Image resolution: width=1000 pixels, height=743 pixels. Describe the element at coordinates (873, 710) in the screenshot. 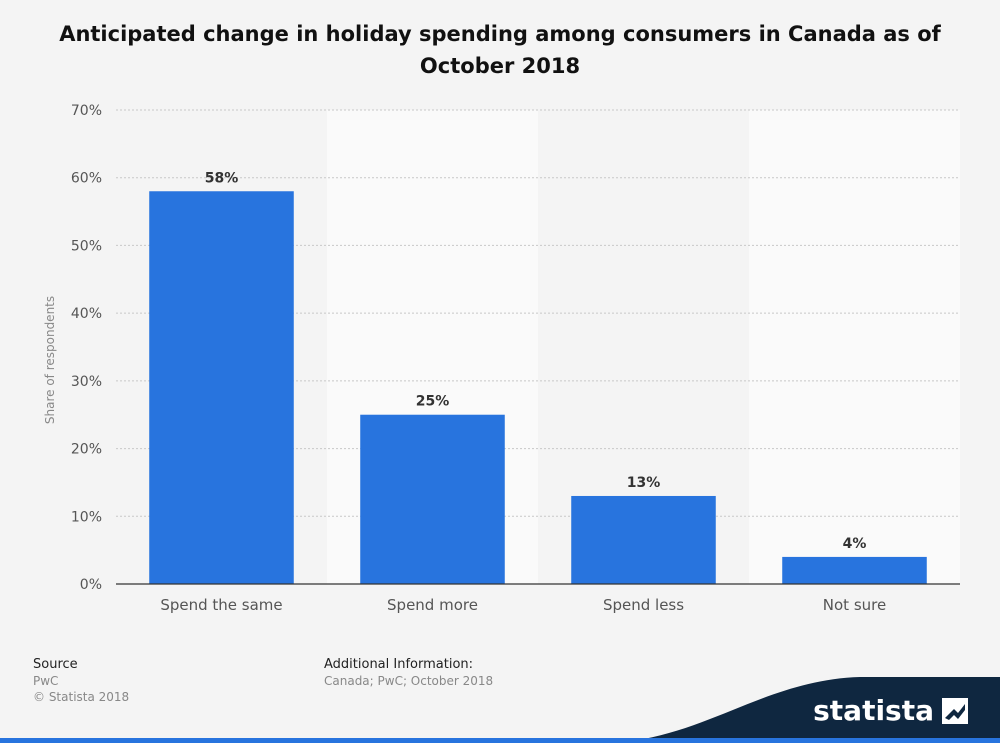

I see `logo-wordmark: statista` at that location.